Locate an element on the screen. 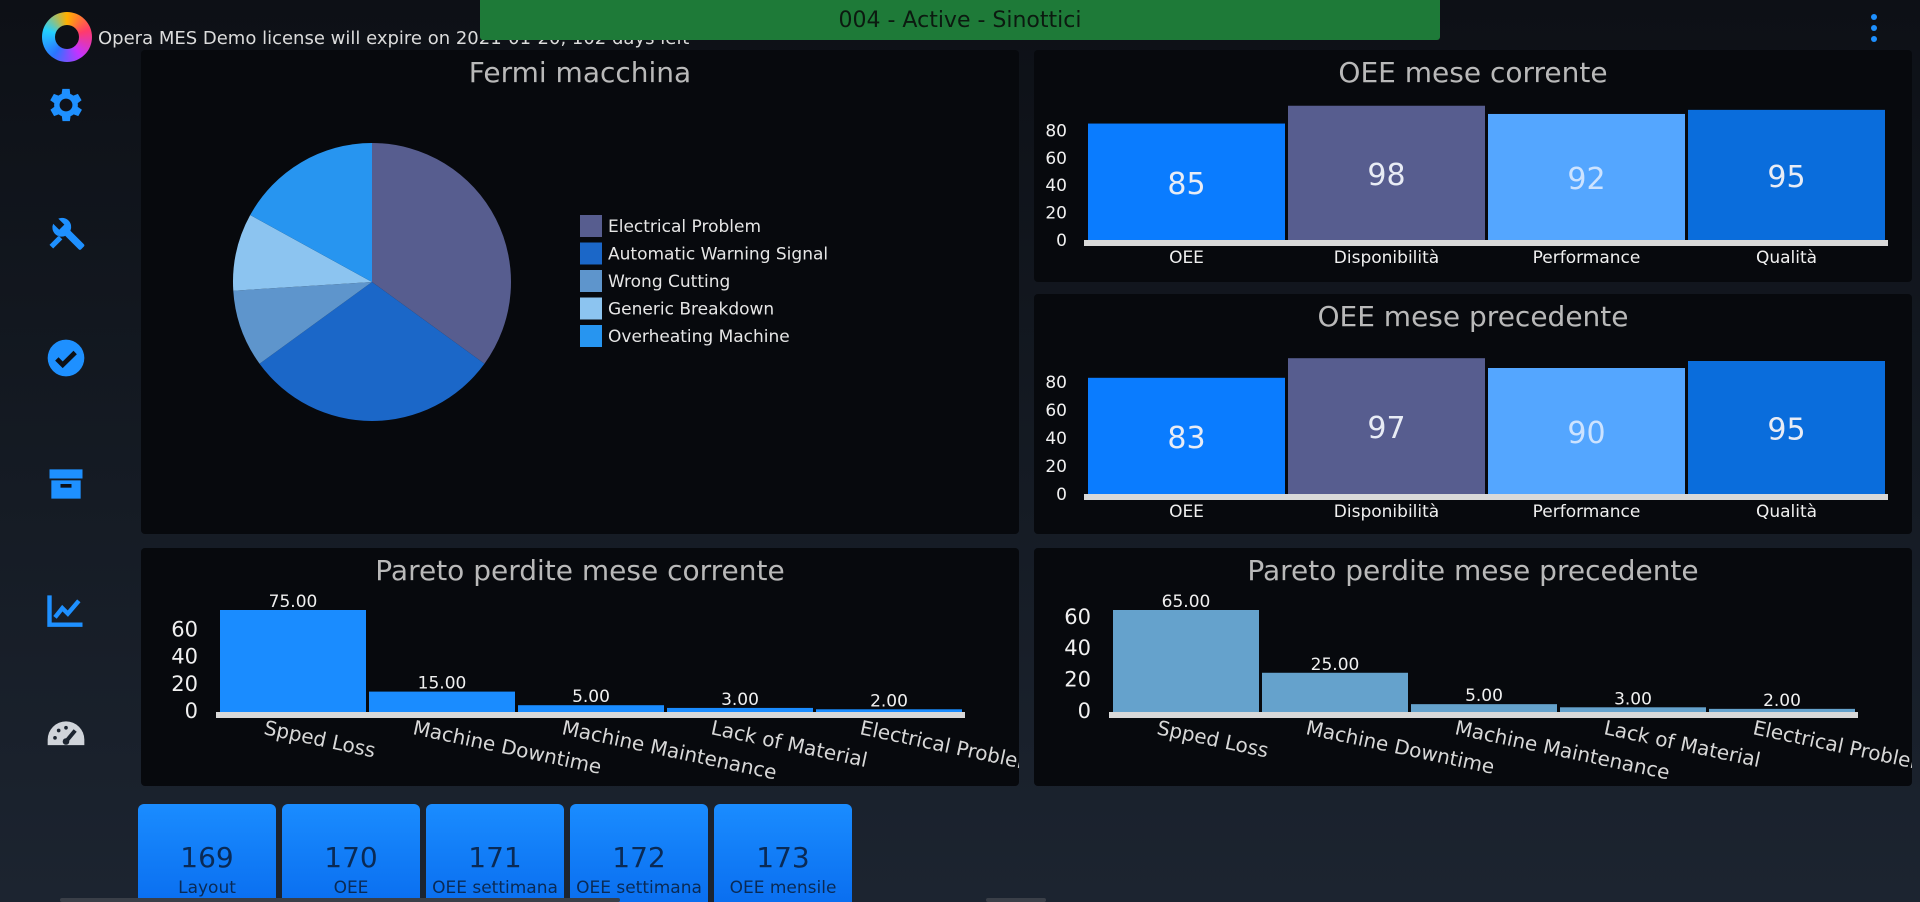  legend-label: Automatic Warning Signal is located at coordinates (718, 255).